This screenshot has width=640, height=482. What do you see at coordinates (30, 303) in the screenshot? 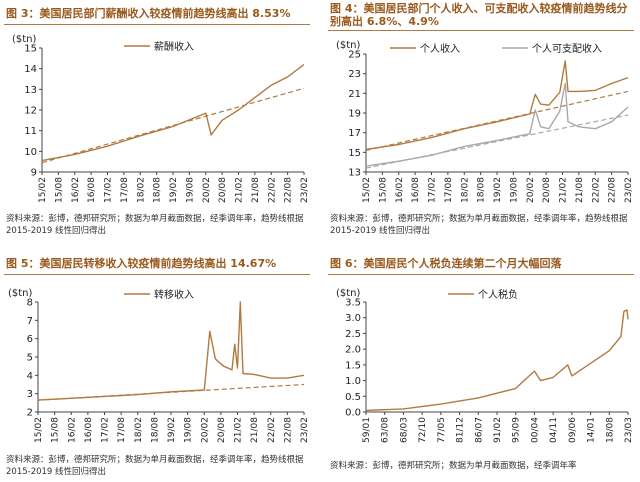
I see `y-tick-label: 8` at bounding box center [30, 303].